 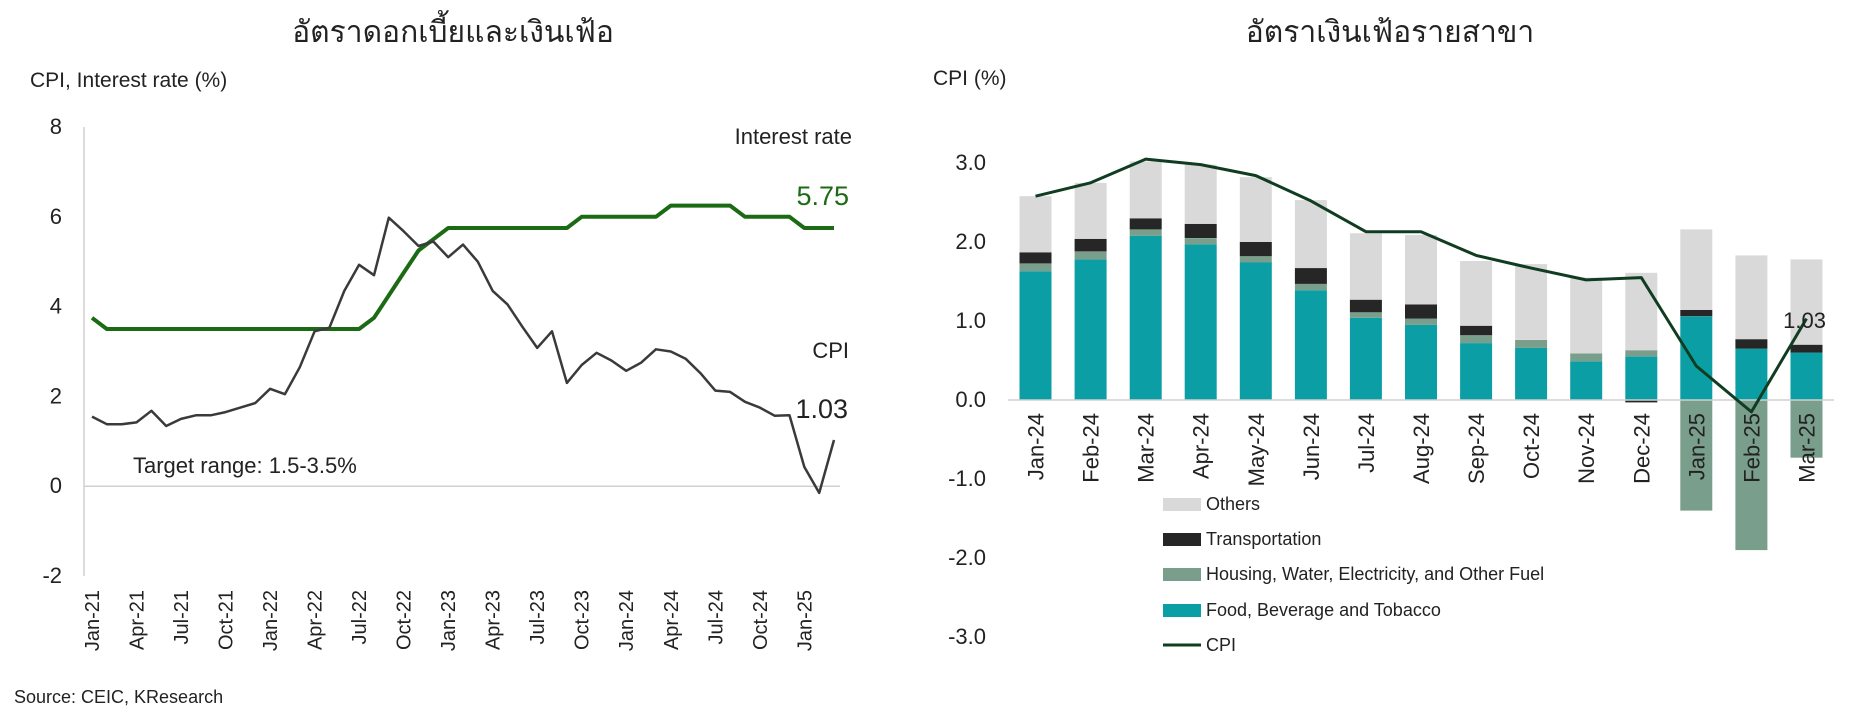 I want to click on left-x-tick-label: Oct-23, so click(x=583, y=620).